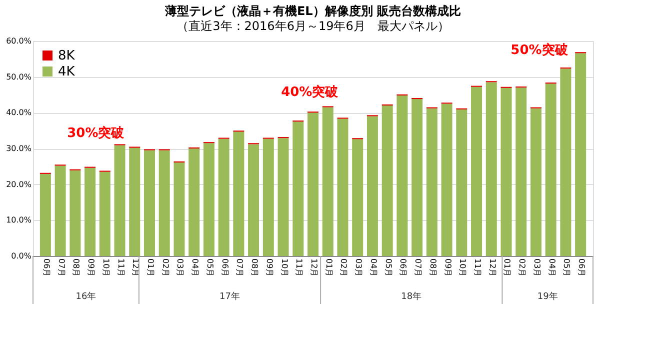  Describe the element at coordinates (19, 41) in the screenshot. I see `y-tick-label: 60.0%` at that location.